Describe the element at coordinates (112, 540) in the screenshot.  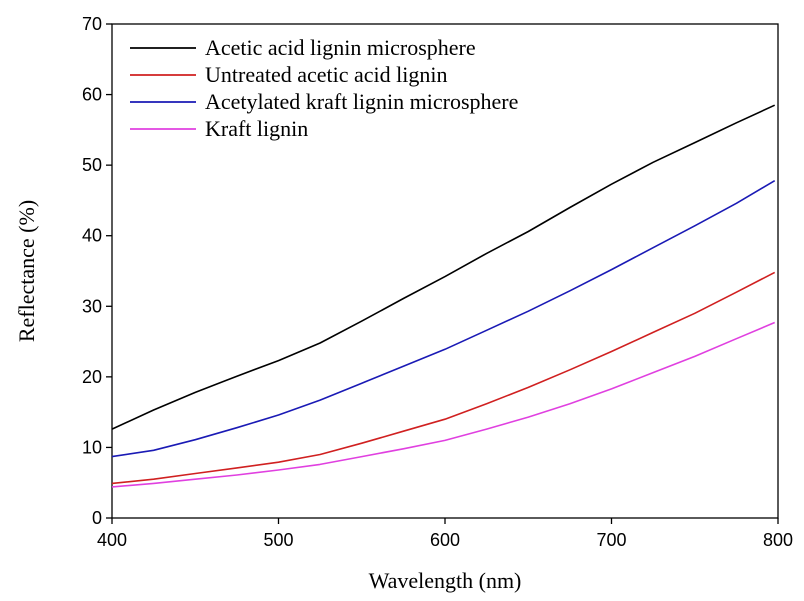
I see `x-tick-label: 400` at that location.